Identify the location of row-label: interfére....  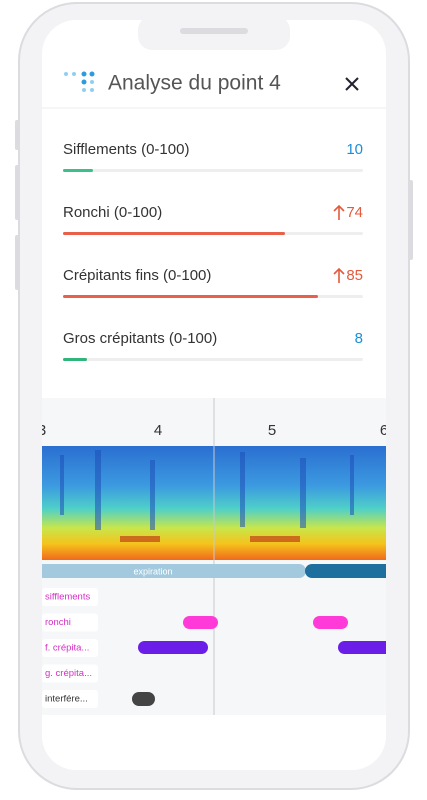
(66, 699).